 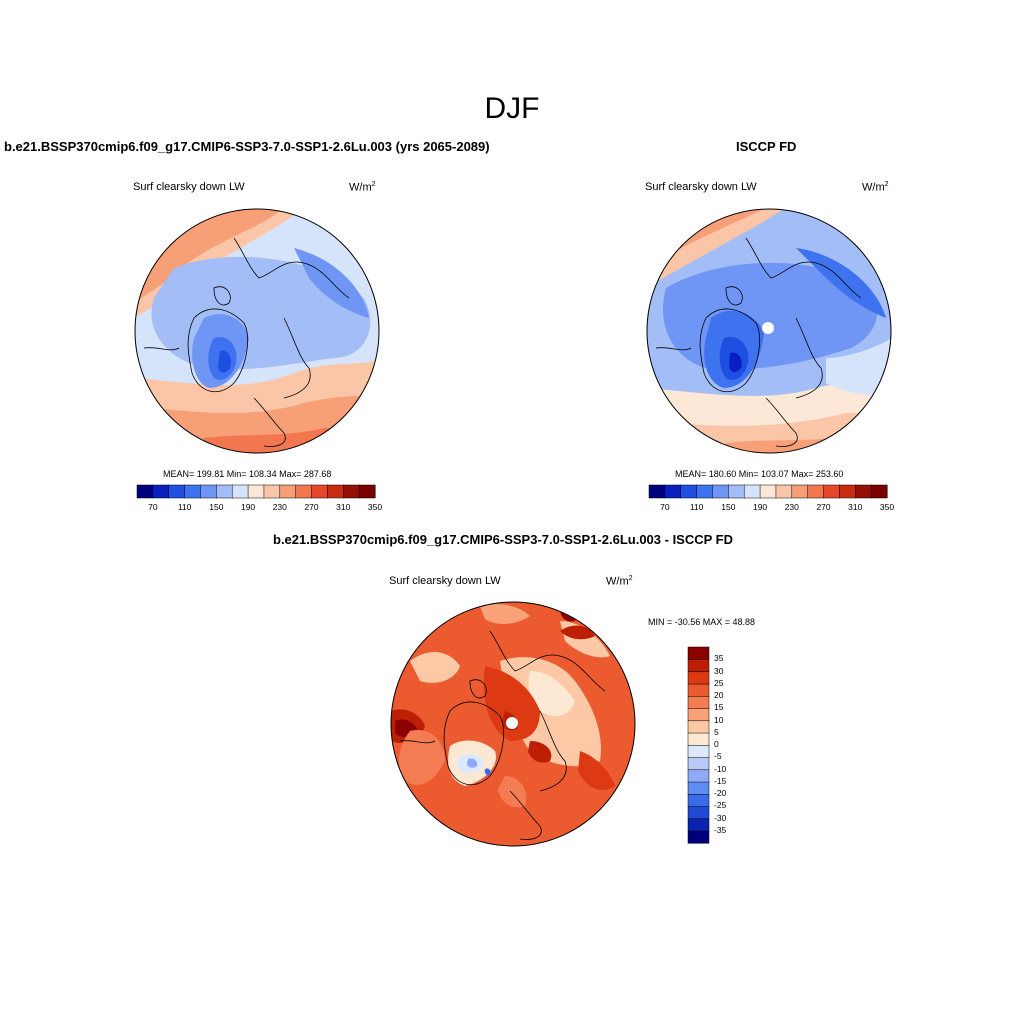 What do you see at coordinates (719, 658) in the screenshot?
I see `panel-3-colorbar-tick-label: 35` at bounding box center [719, 658].